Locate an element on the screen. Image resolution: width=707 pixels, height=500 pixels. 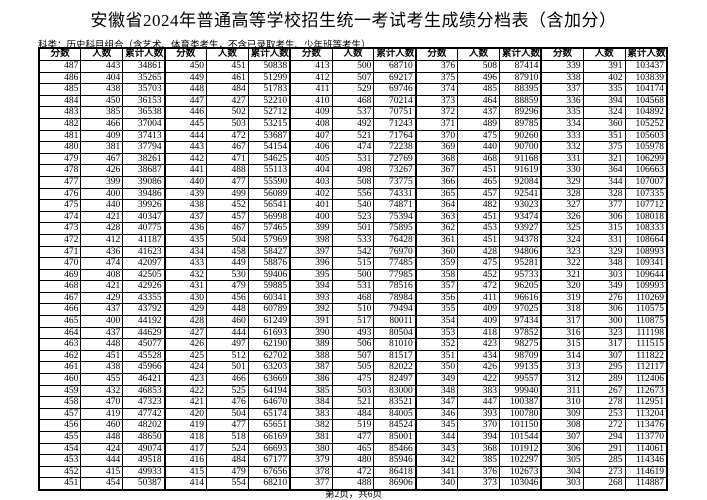
cumulative-cell: 53215 is located at coordinates (269, 124).